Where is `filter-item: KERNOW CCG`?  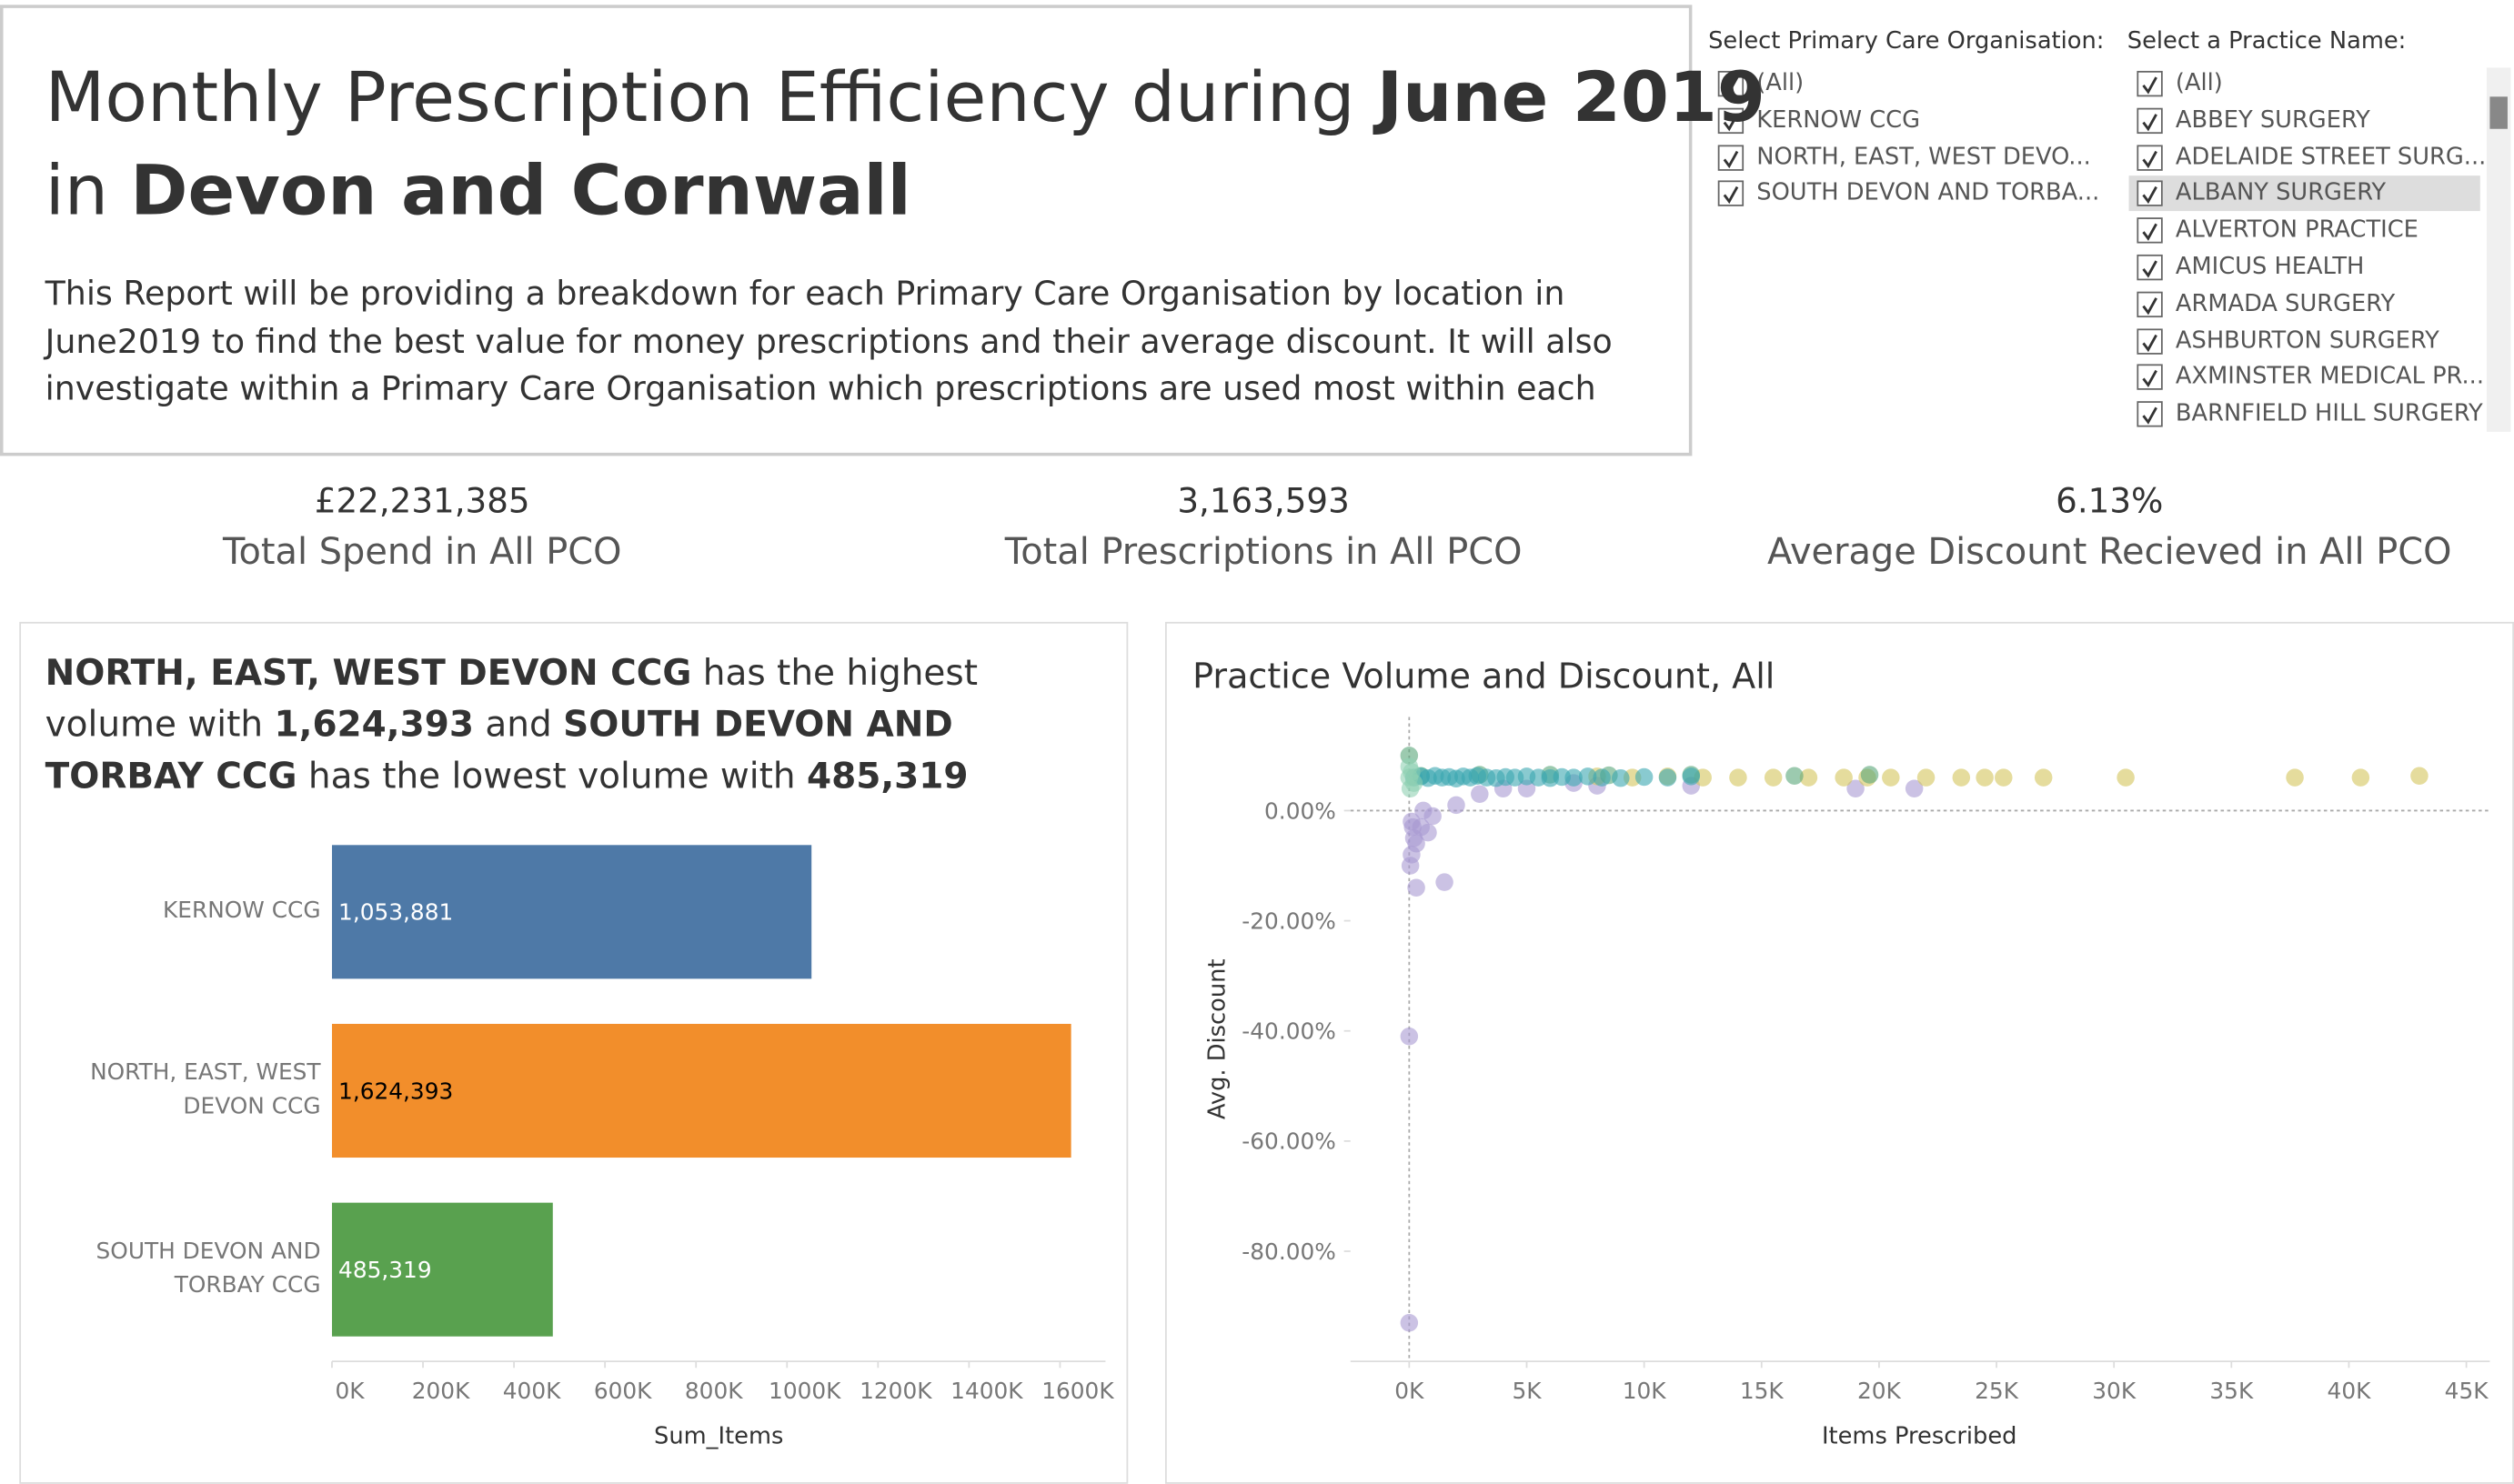
filter-item: KERNOW CCG is located at coordinates (1818, 120).